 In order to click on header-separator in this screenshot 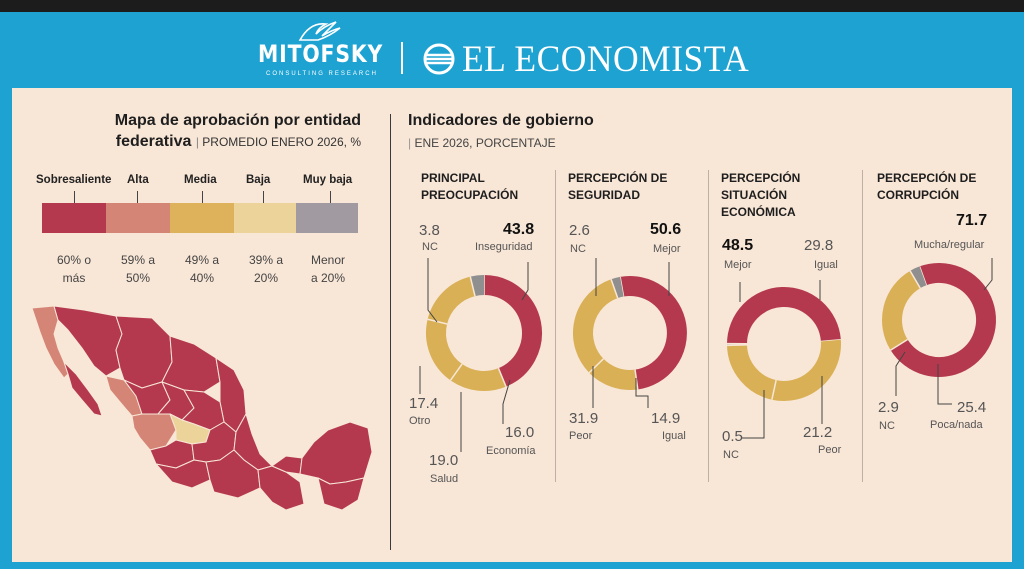, I will do `click(402, 58)`.